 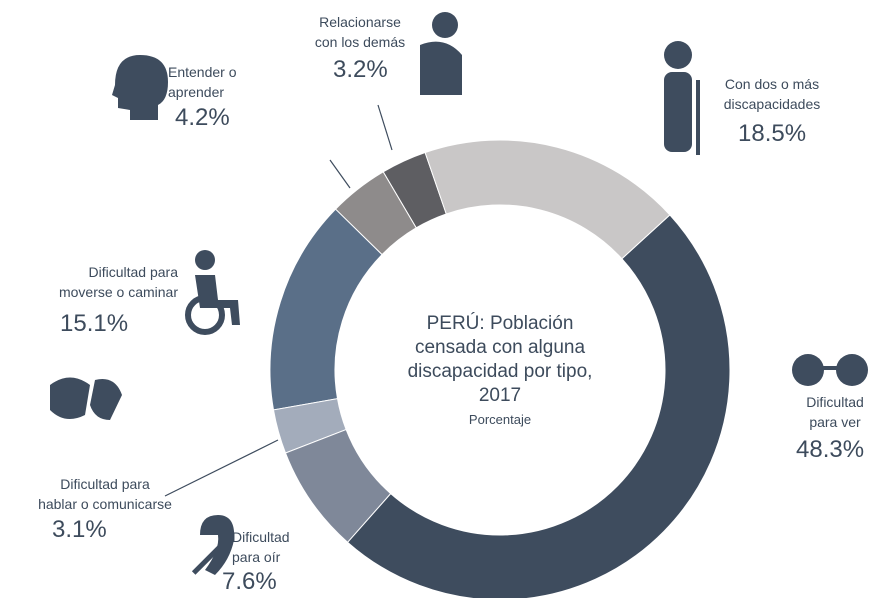 What do you see at coordinates (106, 399) in the screenshot?
I see `icon-hand-r` at bounding box center [106, 399].